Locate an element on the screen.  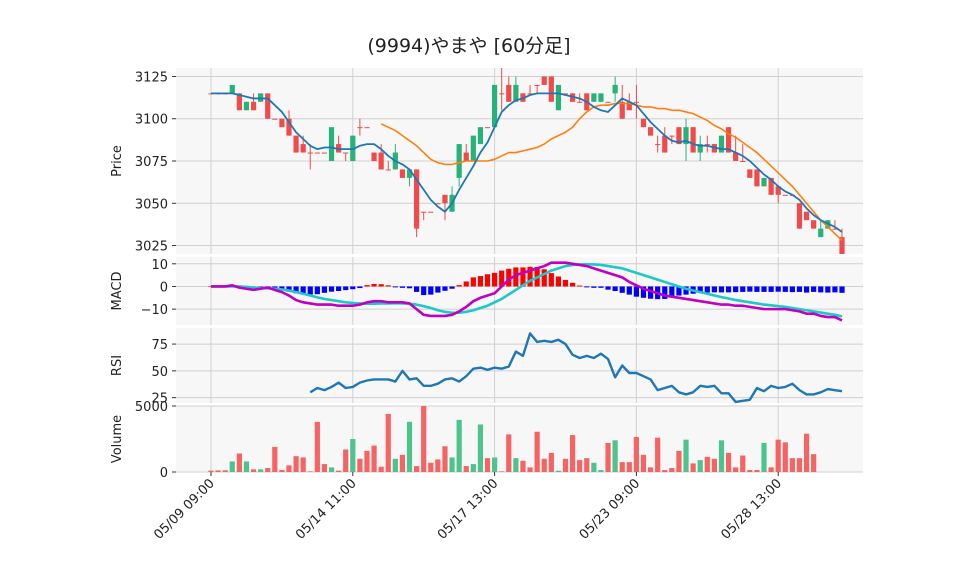
price-ytick-label: 3075 is located at coordinates (151, 162).